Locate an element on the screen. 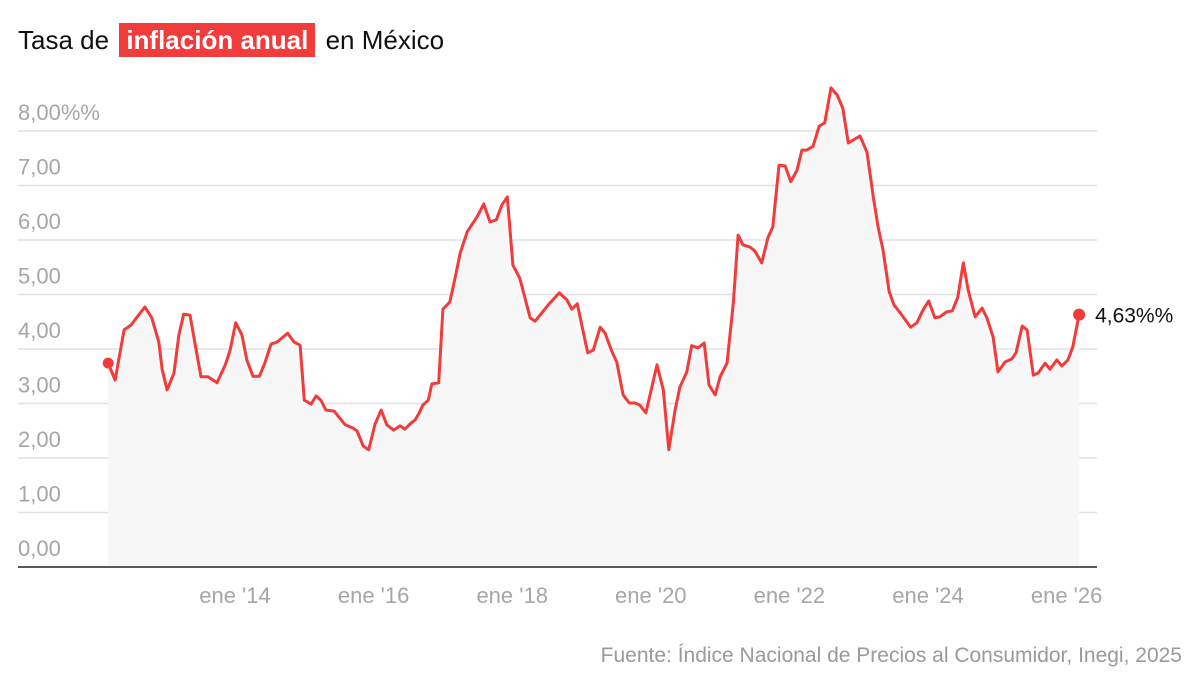 The image size is (1200, 691). chart-title: Tasa de inflación anual en México is located at coordinates (231, 40).